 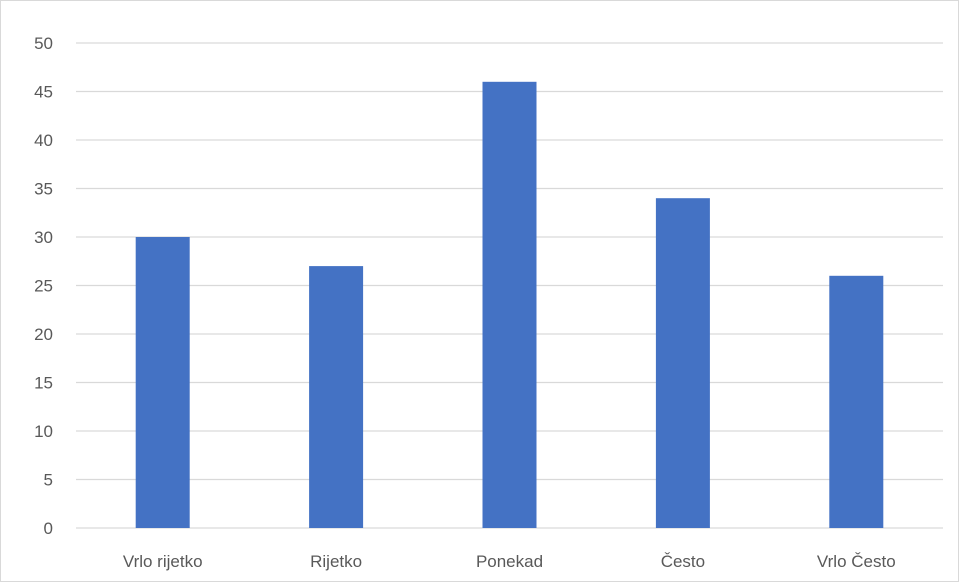 I want to click on y-tick-label: 40, so click(x=43, y=140).